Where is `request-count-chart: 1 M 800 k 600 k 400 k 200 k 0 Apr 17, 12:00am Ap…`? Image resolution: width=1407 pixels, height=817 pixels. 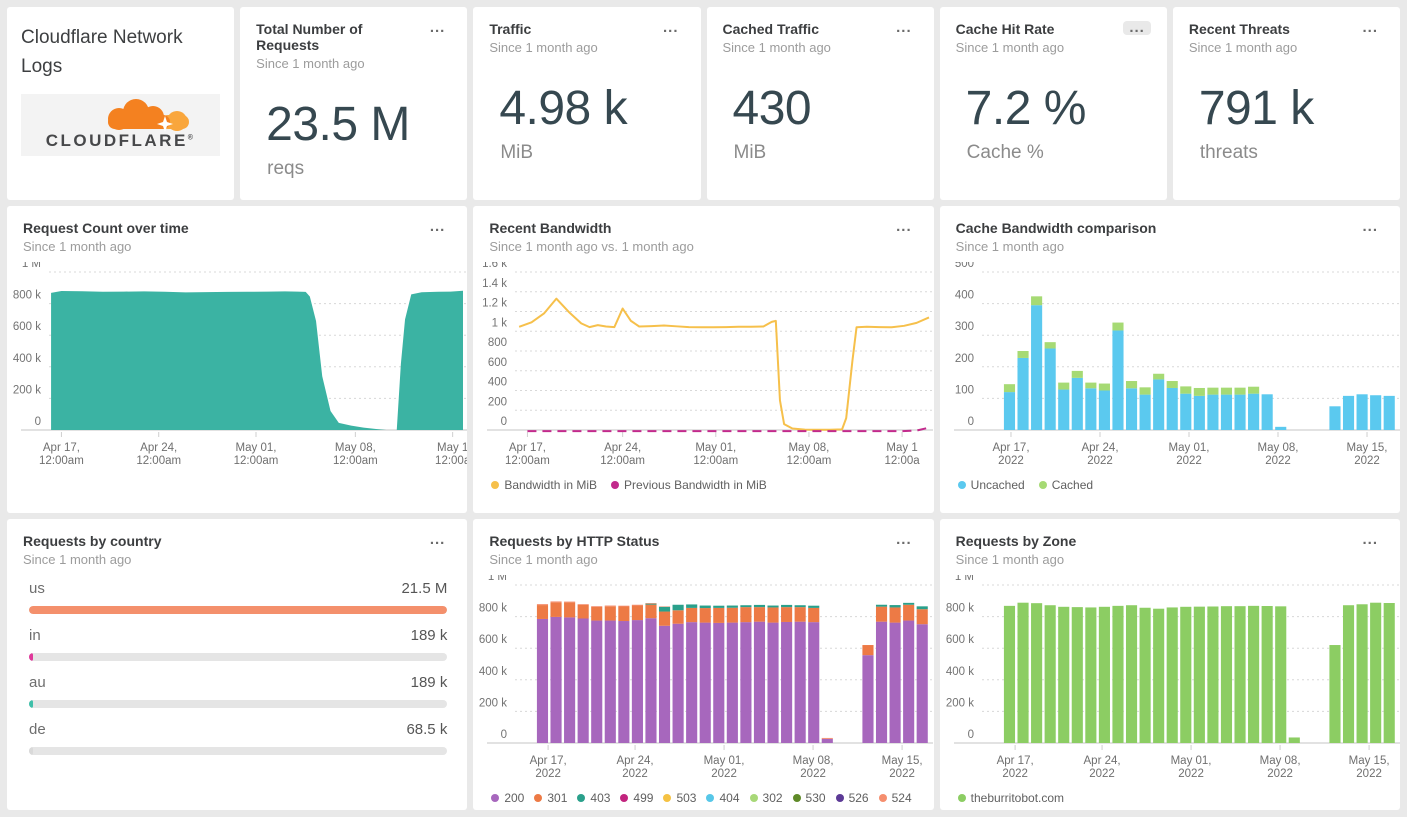 request-count-chart: 1 M 800 k 600 k 400 k 200 k 0 Apr 17, 12:00am Ap… is located at coordinates (237, 366).